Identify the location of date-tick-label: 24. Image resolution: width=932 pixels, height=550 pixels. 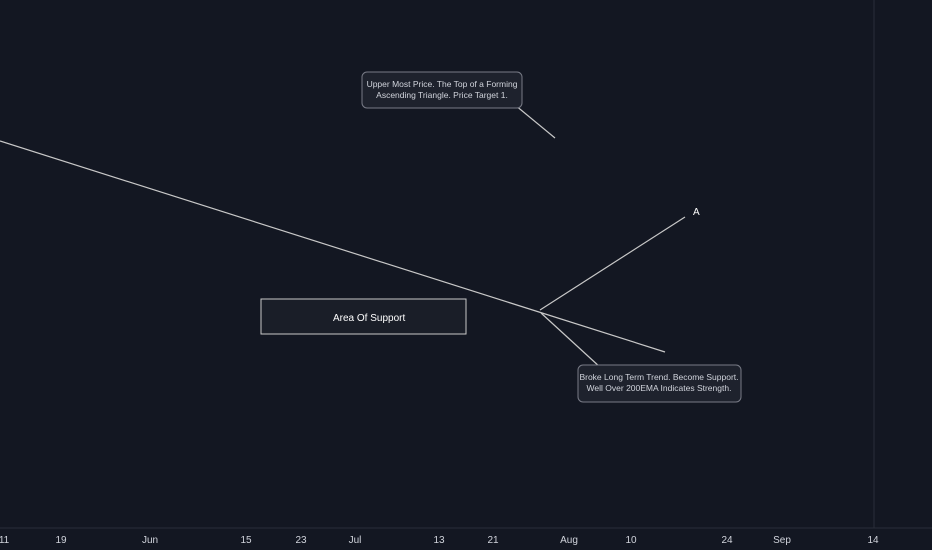
(727, 540).